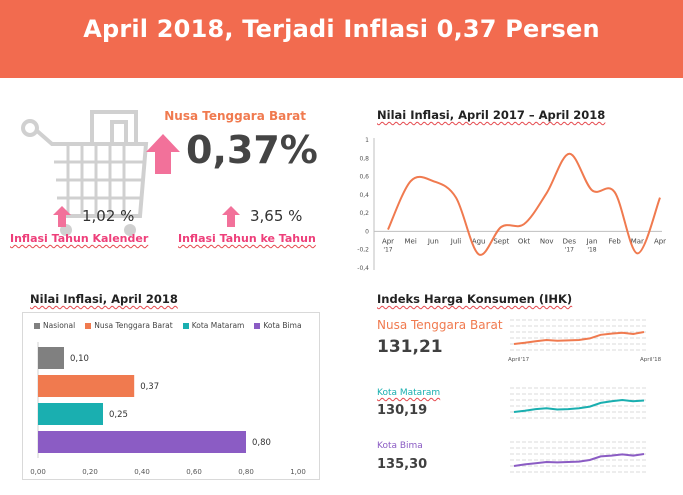 The height and width of the screenshot is (495, 683). Describe the element at coordinates (282, 325) in the screenshot. I see `legend-label: Kota Bima` at that location.